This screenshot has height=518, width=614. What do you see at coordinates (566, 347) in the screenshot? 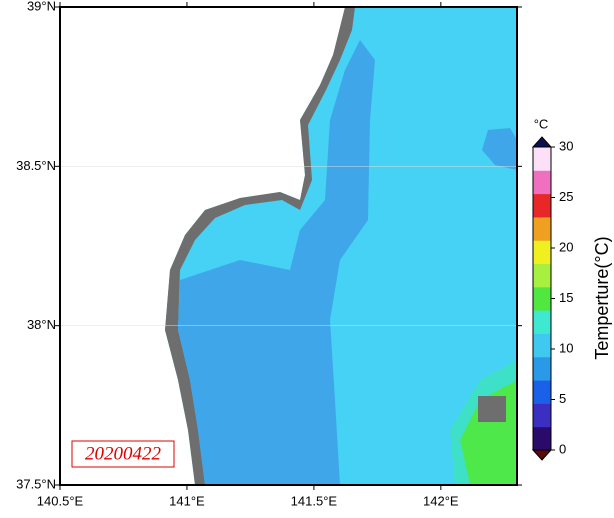
I see `colorbar-tick-label: 10` at bounding box center [566, 347].